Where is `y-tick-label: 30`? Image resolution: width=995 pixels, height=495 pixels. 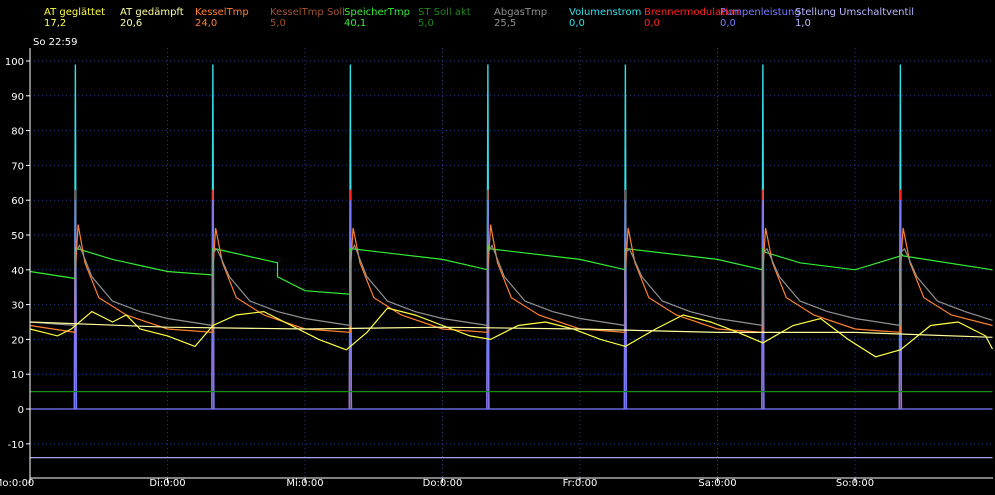
y-tick-label: 30 is located at coordinates (17, 306).